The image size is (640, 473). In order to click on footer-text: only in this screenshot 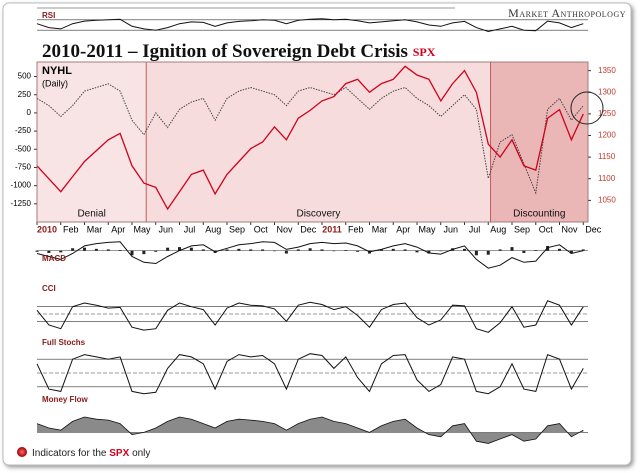, I will do `click(141, 453)`.